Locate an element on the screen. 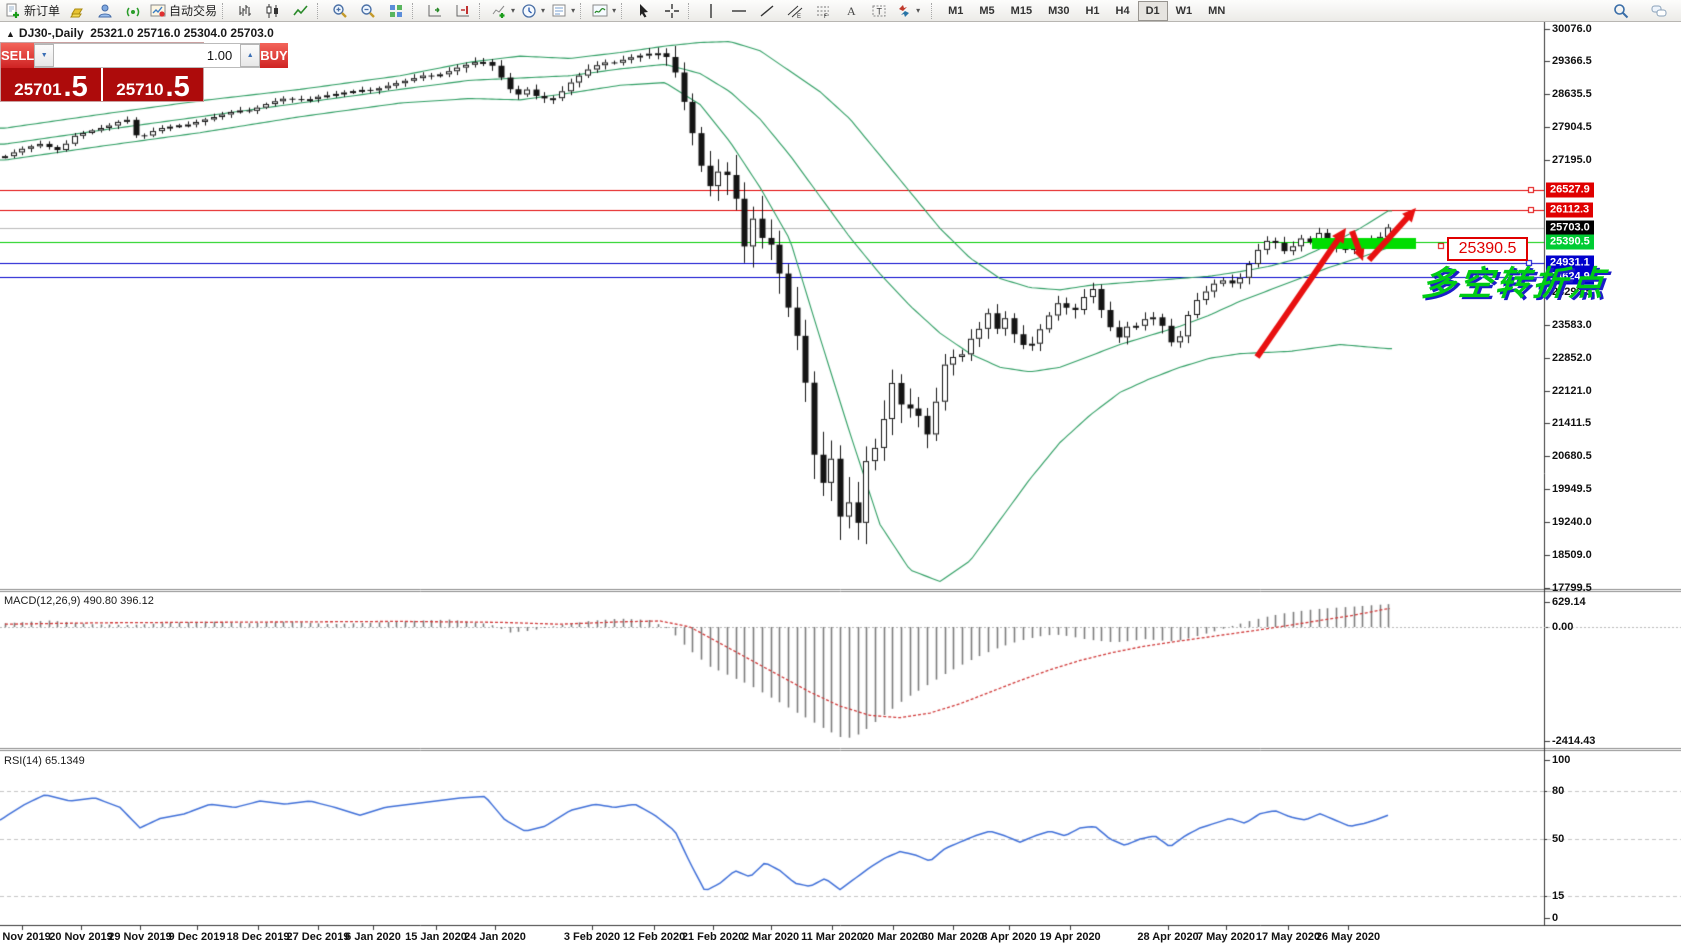  search-button is located at coordinates (1621, 11).